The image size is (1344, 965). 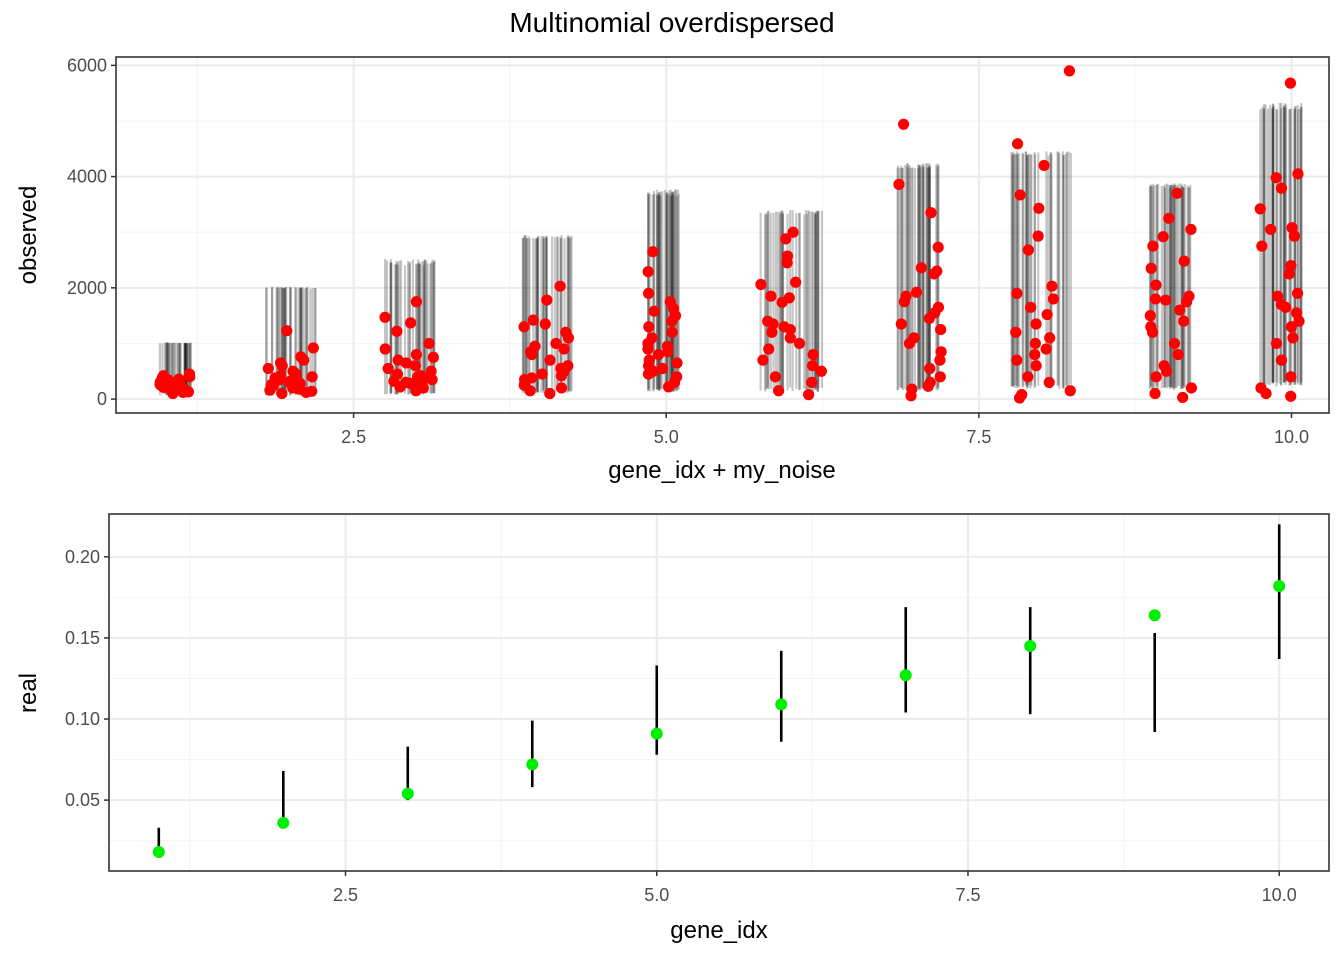 I want to click on top-y-tick-label: 2000, so click(x=87, y=288).